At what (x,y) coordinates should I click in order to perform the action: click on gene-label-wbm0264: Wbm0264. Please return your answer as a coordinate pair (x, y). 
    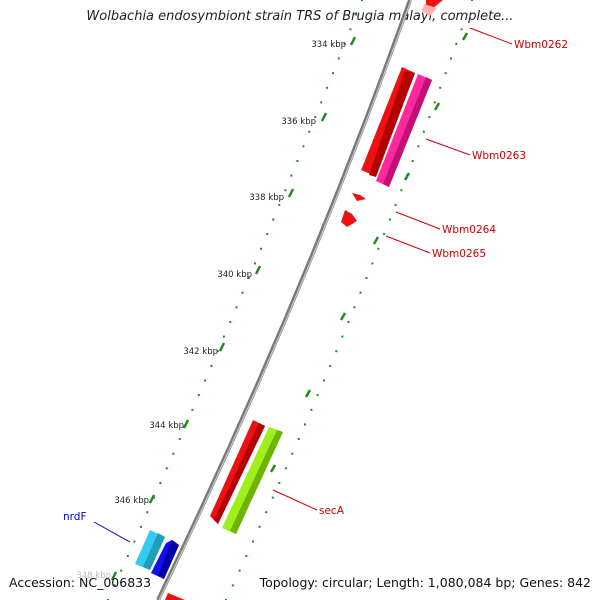
    Looking at the image, I should click on (469, 230).